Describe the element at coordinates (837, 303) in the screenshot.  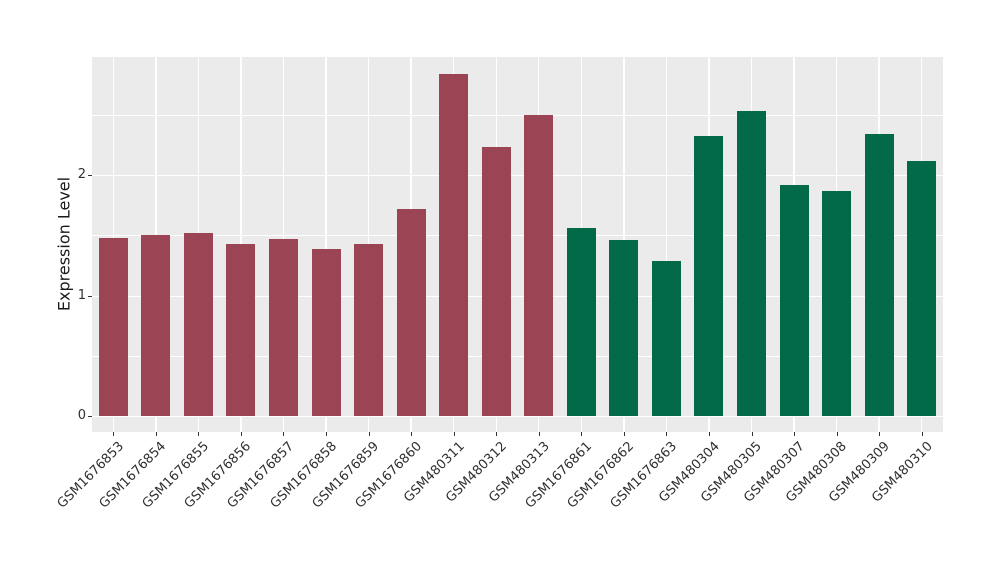
I see `bar-GSM480308` at that location.